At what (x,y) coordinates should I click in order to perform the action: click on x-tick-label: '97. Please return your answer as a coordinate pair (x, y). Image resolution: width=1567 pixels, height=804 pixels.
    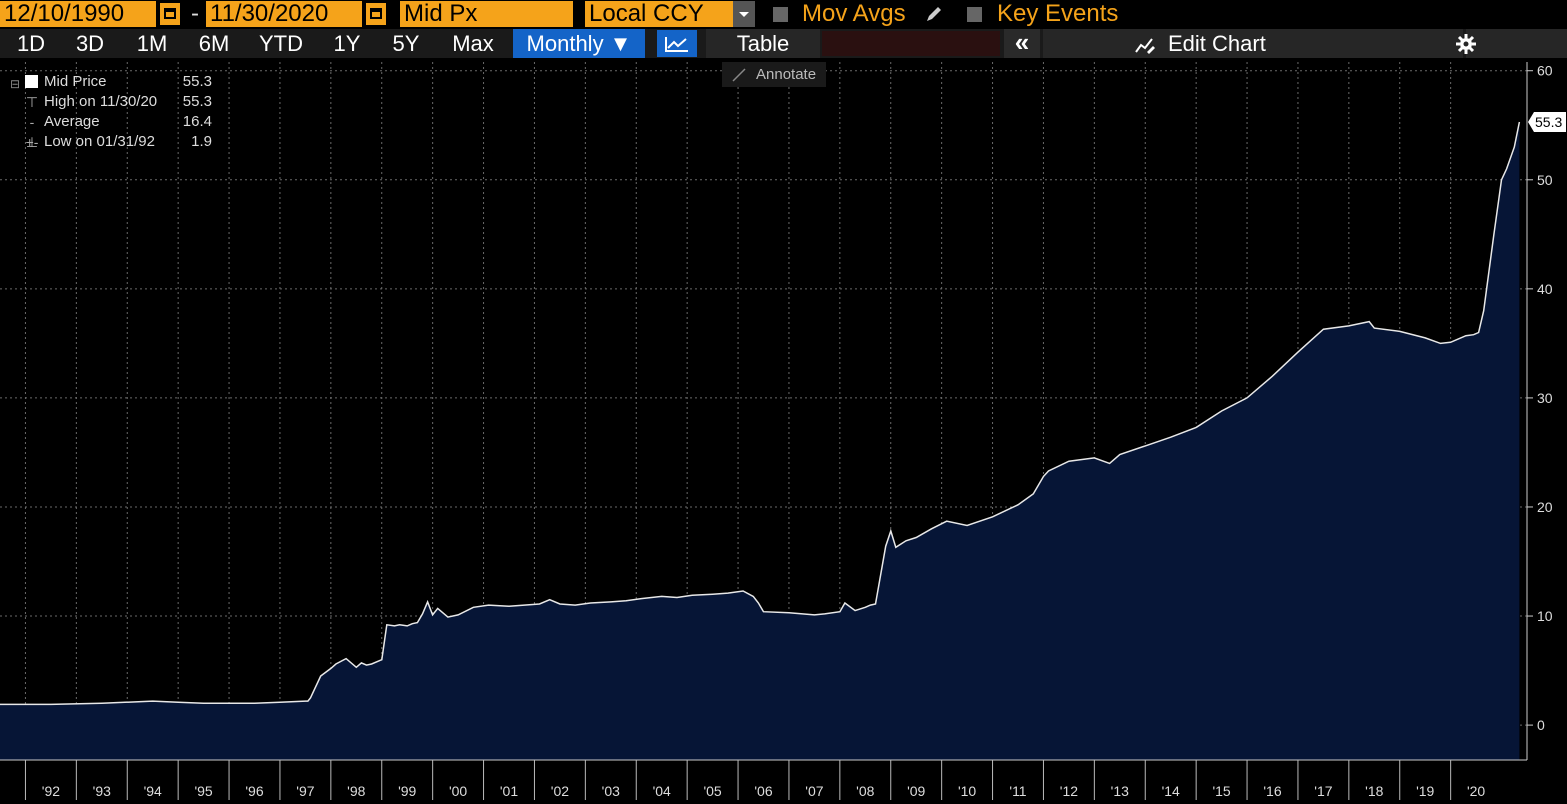
    Looking at the image, I should click on (305, 791).